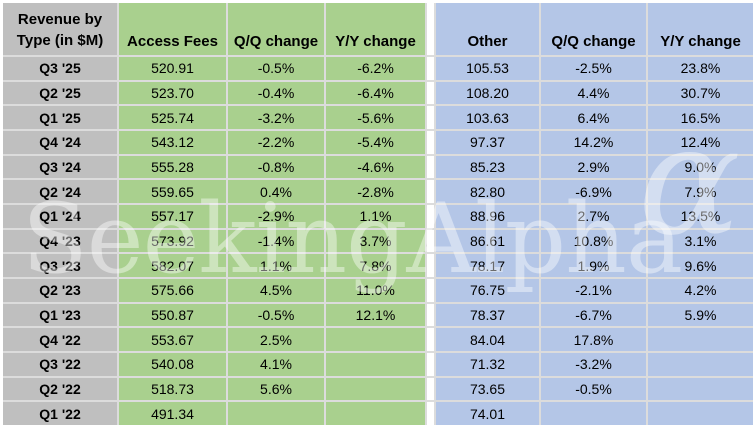 Image resolution: width=753 pixels, height=428 pixels. What do you see at coordinates (172, 191) in the screenshot?
I see `access-fees-cell: 559.65` at bounding box center [172, 191].